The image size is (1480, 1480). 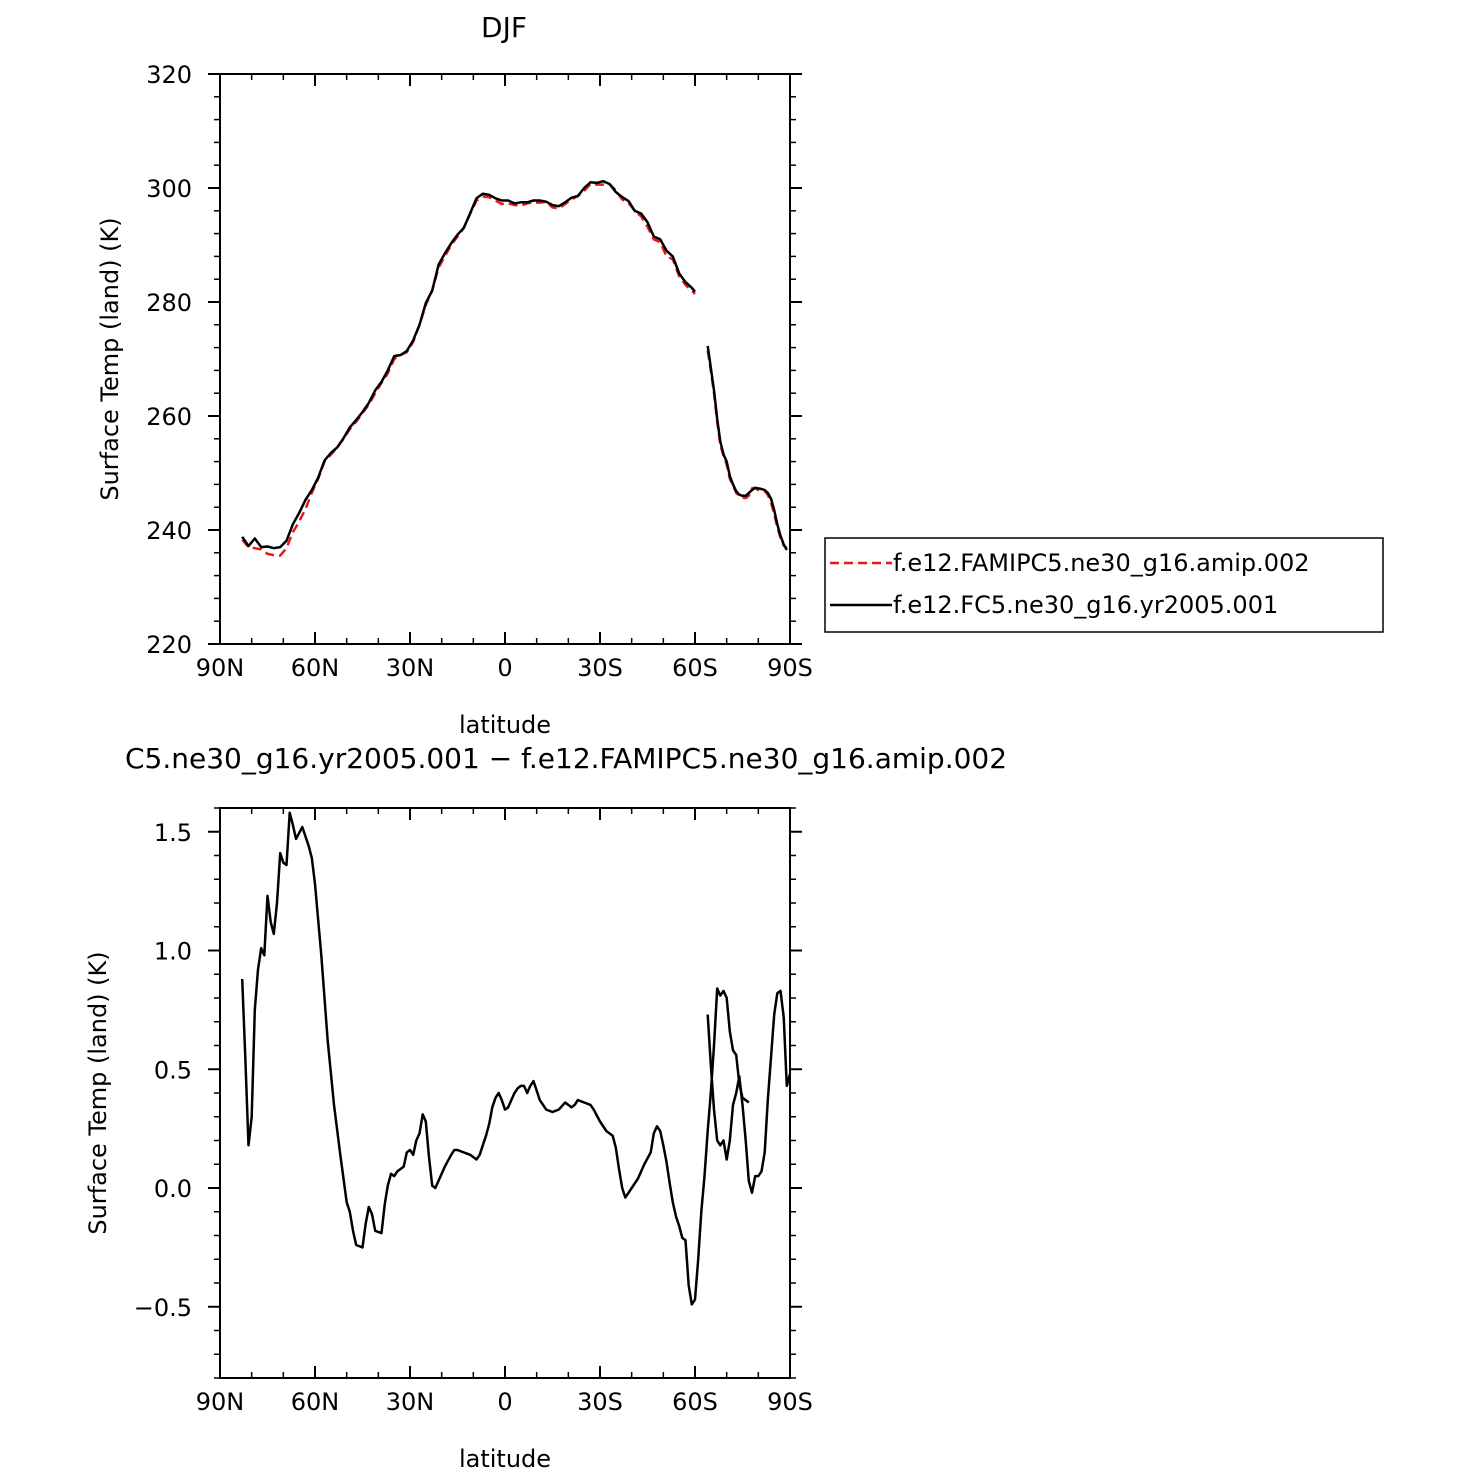 I want to click on top-x-tick-label: 30N, so click(x=410, y=668).